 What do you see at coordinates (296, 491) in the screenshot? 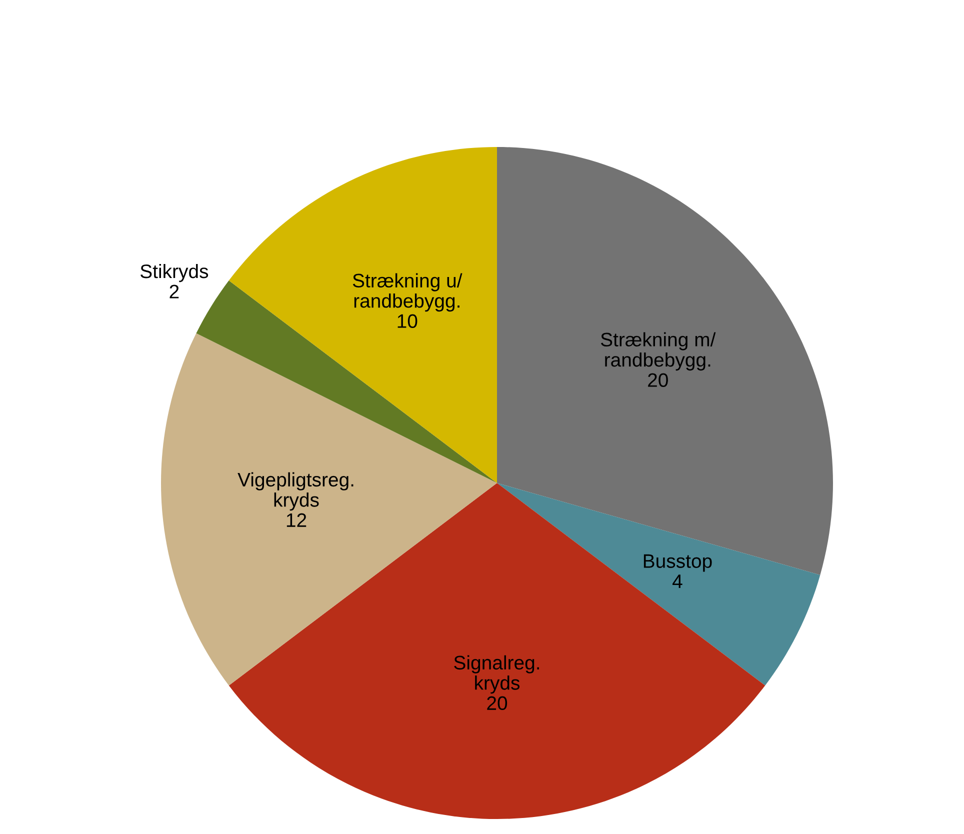
I see `slice-label: Vigepligtsreg. kryds` at bounding box center [296, 491].